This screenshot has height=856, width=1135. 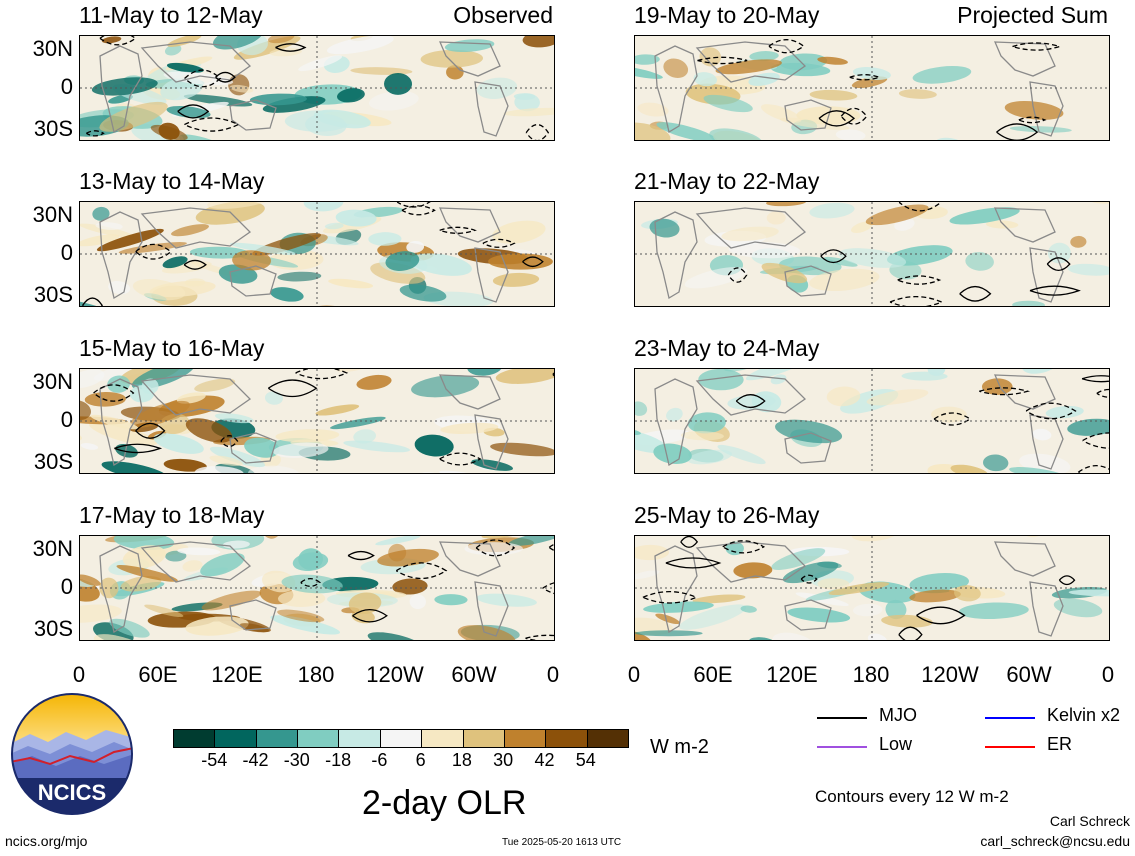 What do you see at coordinates (544, 760) in the screenshot?
I see `colorbar-tick-label: 42` at bounding box center [544, 760].